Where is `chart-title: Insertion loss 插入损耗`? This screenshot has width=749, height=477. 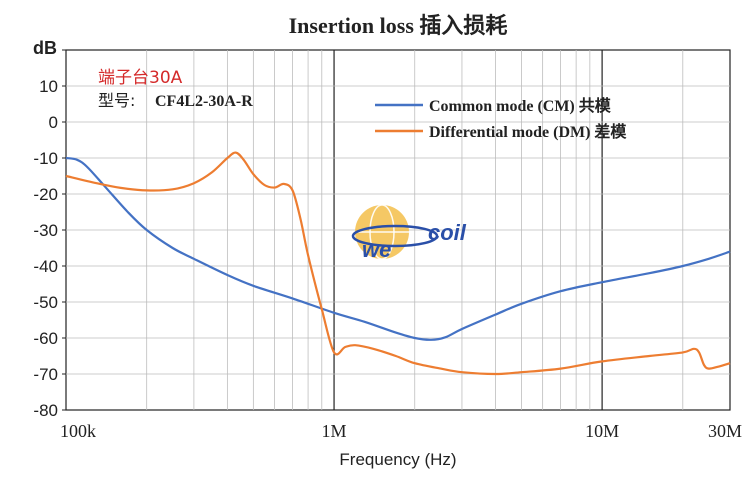 chart-title: Insertion loss 插入损耗 is located at coordinates (398, 25).